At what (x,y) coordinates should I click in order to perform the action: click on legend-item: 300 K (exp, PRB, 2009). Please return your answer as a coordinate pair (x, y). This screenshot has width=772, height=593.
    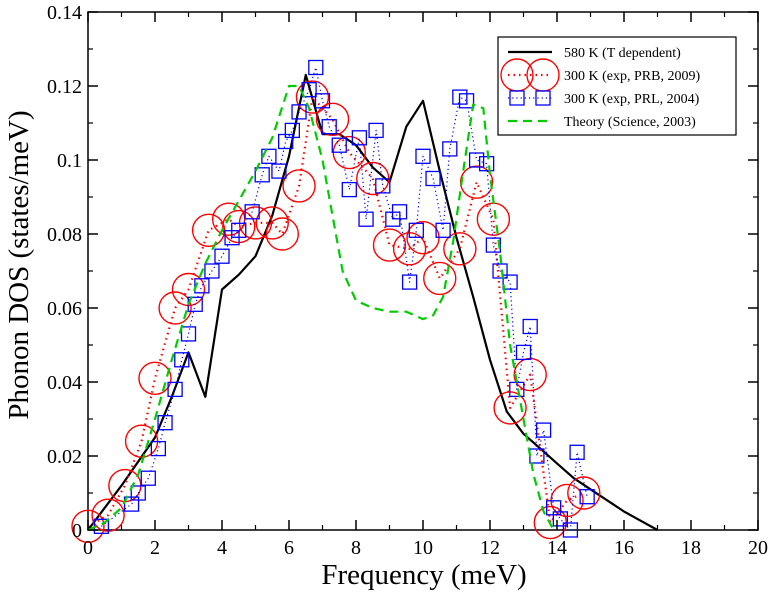
    Looking at the image, I should click on (600, 75).